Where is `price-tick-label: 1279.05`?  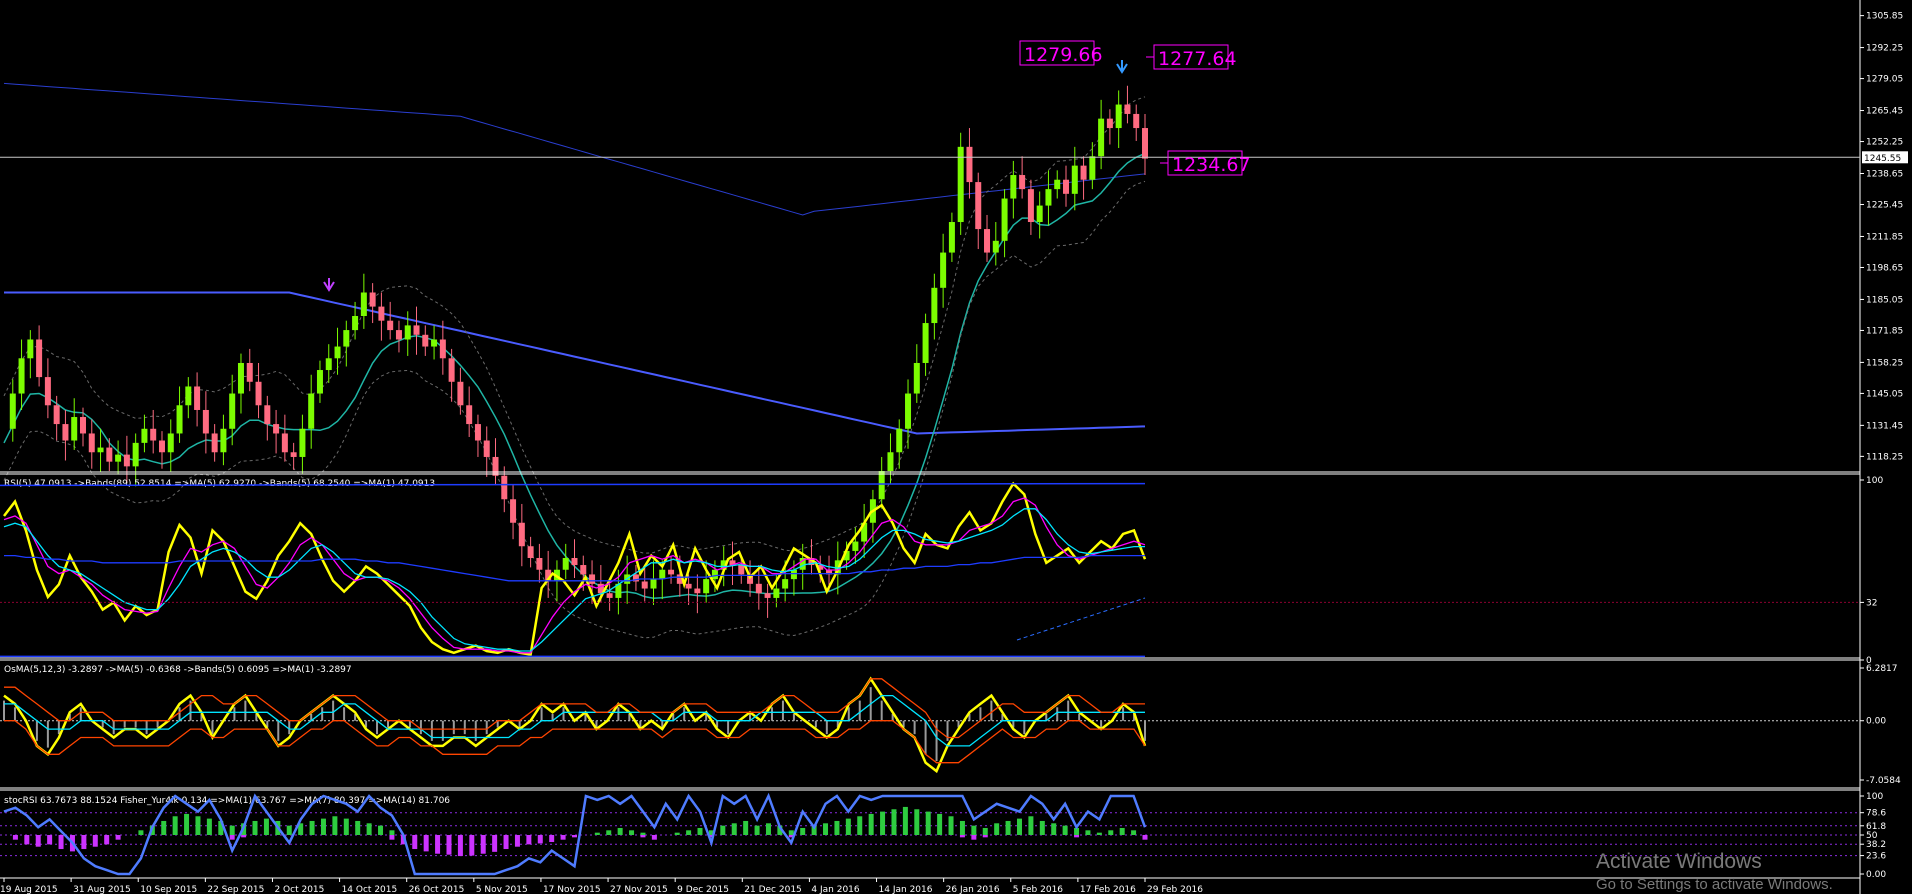
price-tick-label: 1279.05 is located at coordinates (1884, 80).